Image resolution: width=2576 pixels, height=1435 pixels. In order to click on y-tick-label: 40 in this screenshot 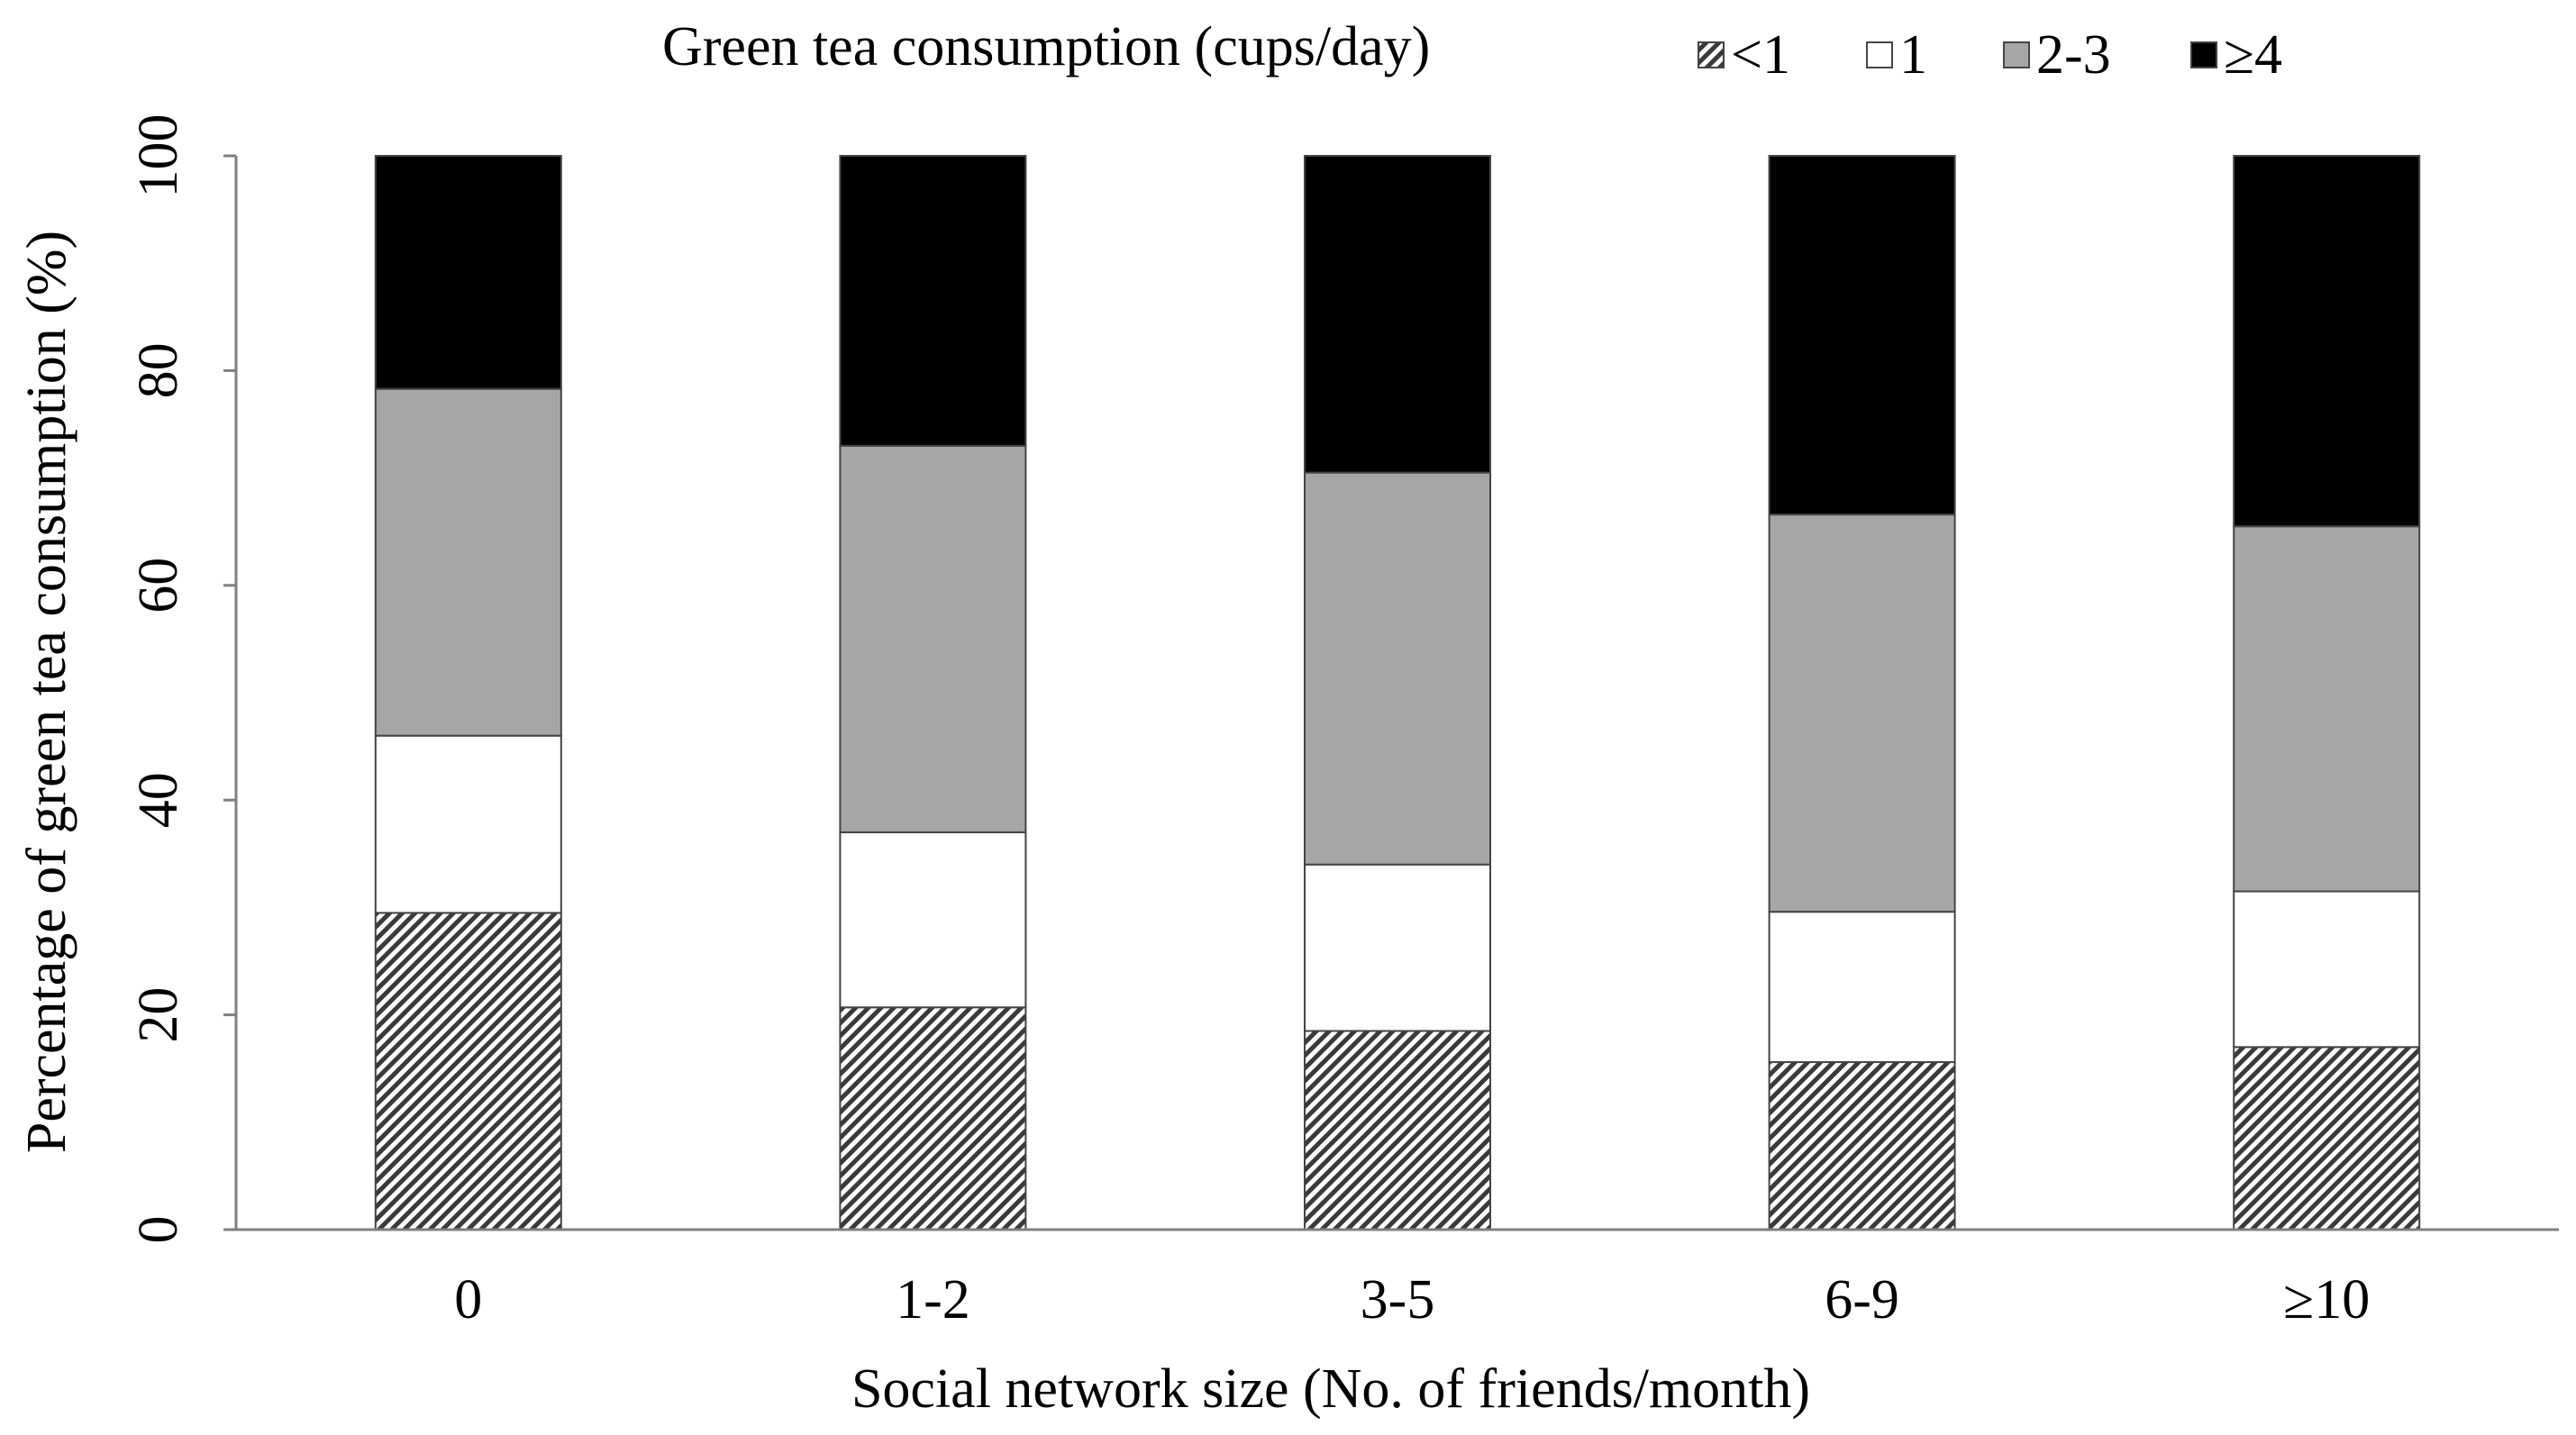, I will do `click(158, 800)`.